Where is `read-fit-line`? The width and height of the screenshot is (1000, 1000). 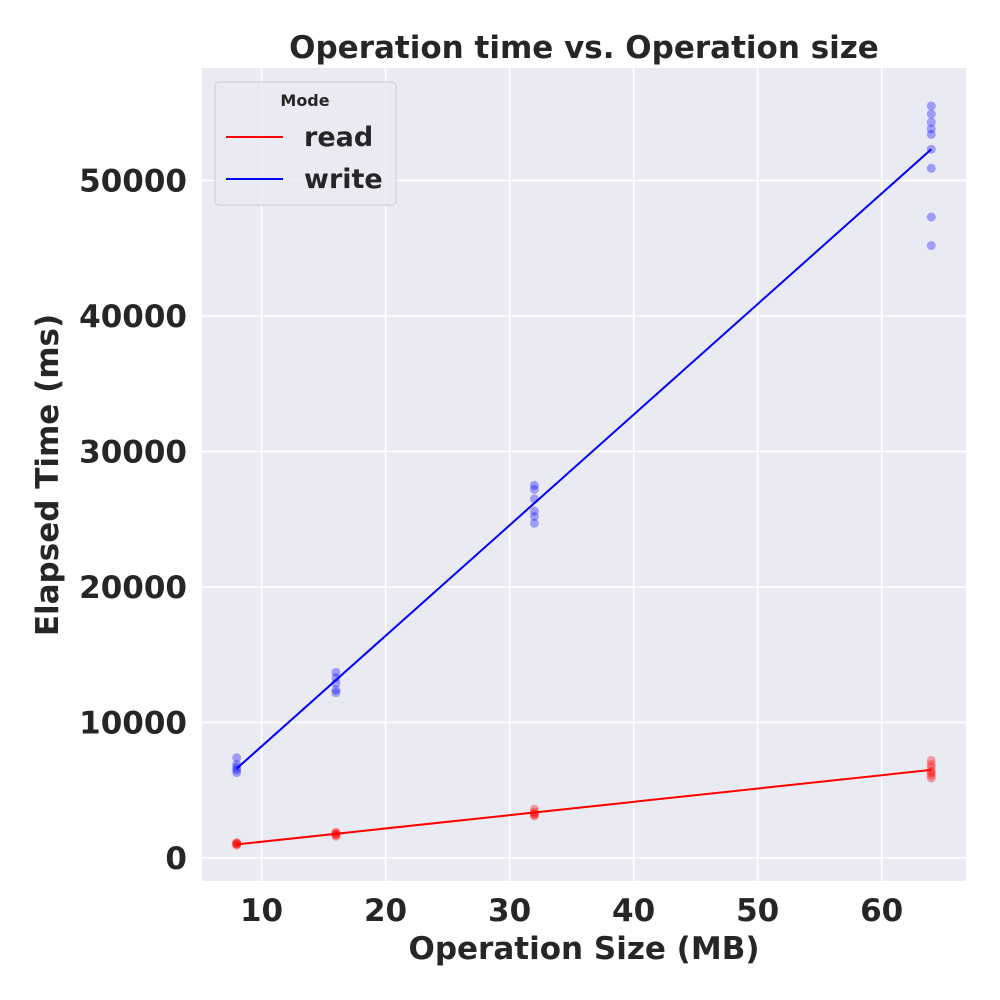 read-fit-line is located at coordinates (584, 807).